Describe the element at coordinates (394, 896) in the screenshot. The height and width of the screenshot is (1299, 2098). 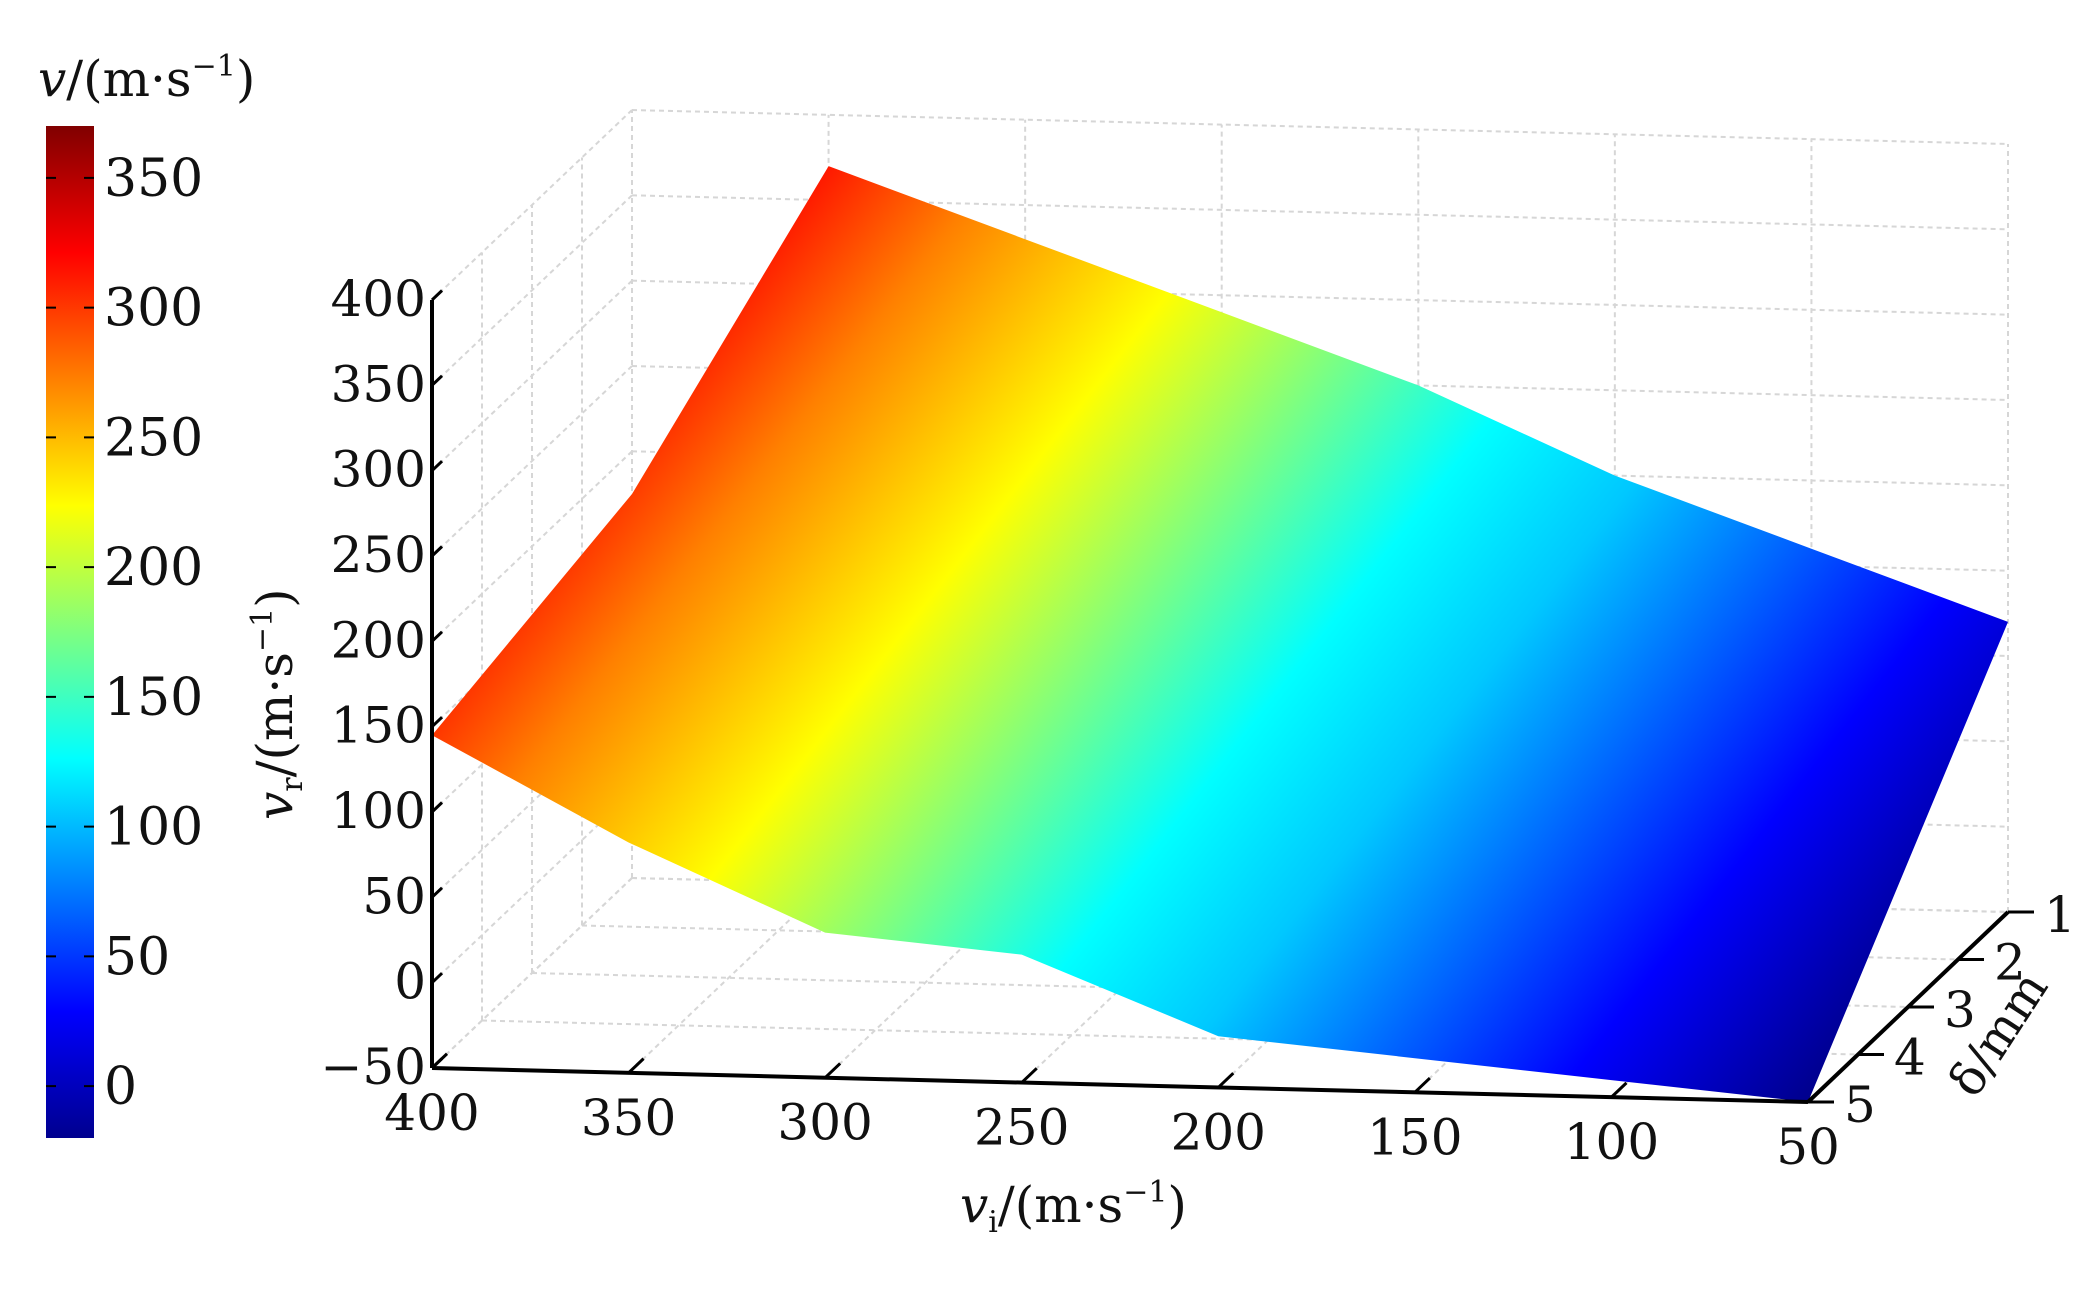
I see `z-tick-label-7: 50` at that location.